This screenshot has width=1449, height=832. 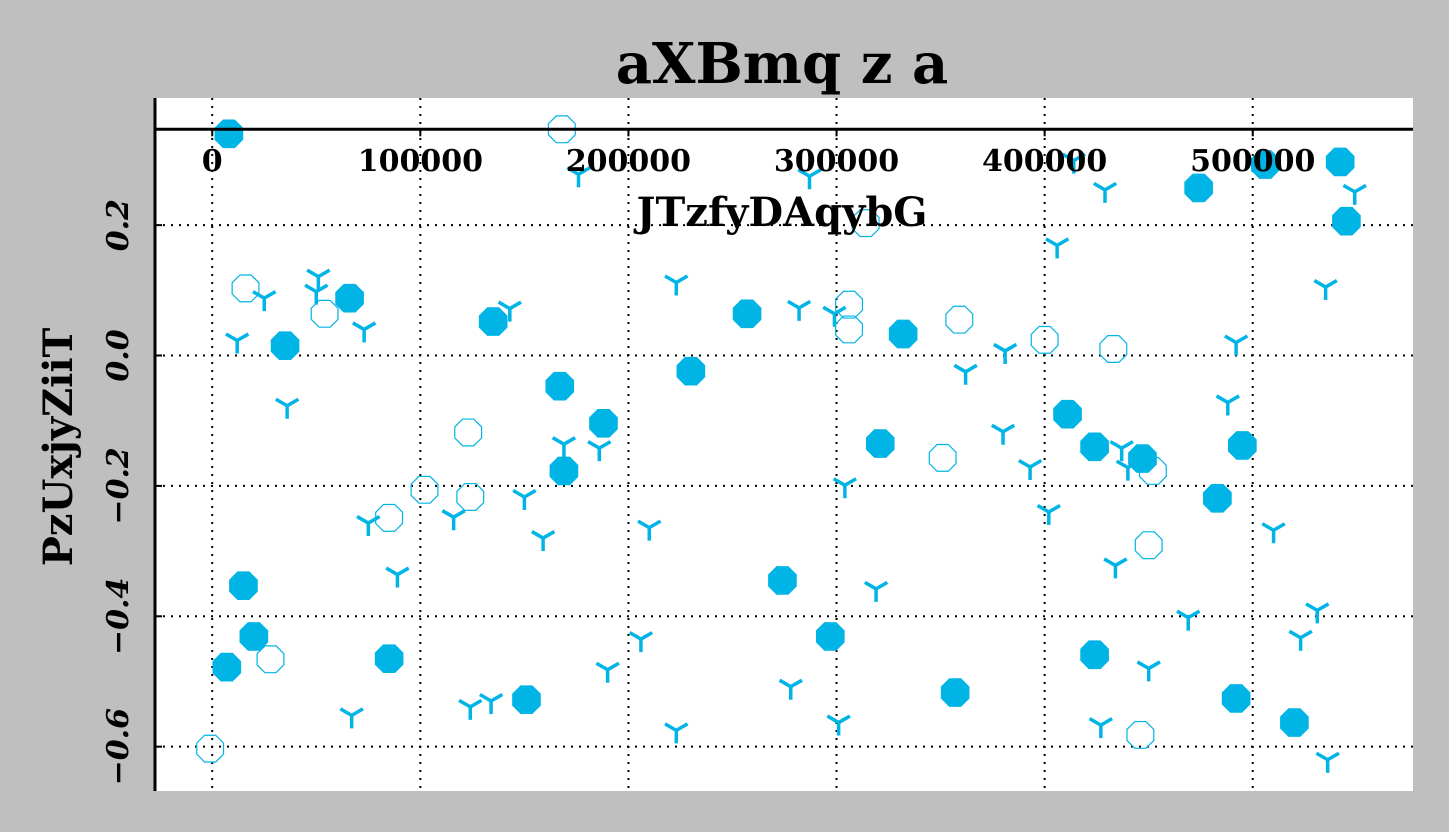 What do you see at coordinates (118, 485) in the screenshot?
I see `y-tick-label: −0.2` at bounding box center [118, 485].